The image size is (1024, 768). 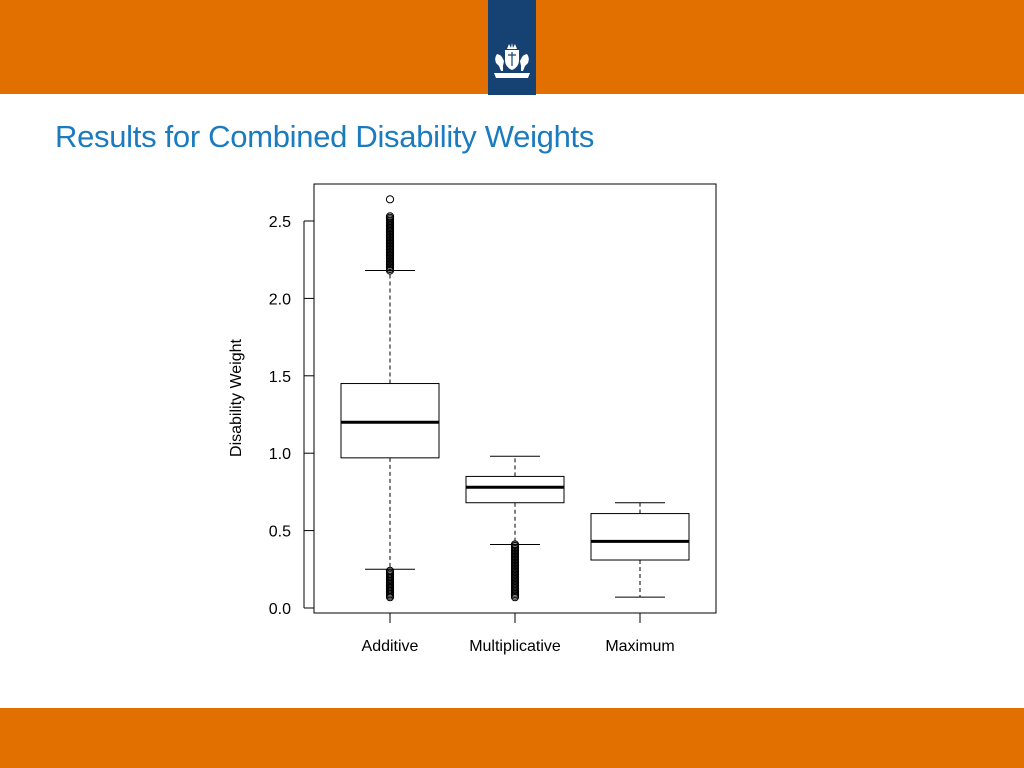 What do you see at coordinates (515, 646) in the screenshot?
I see `x-tick-label: Multiplicative` at bounding box center [515, 646].